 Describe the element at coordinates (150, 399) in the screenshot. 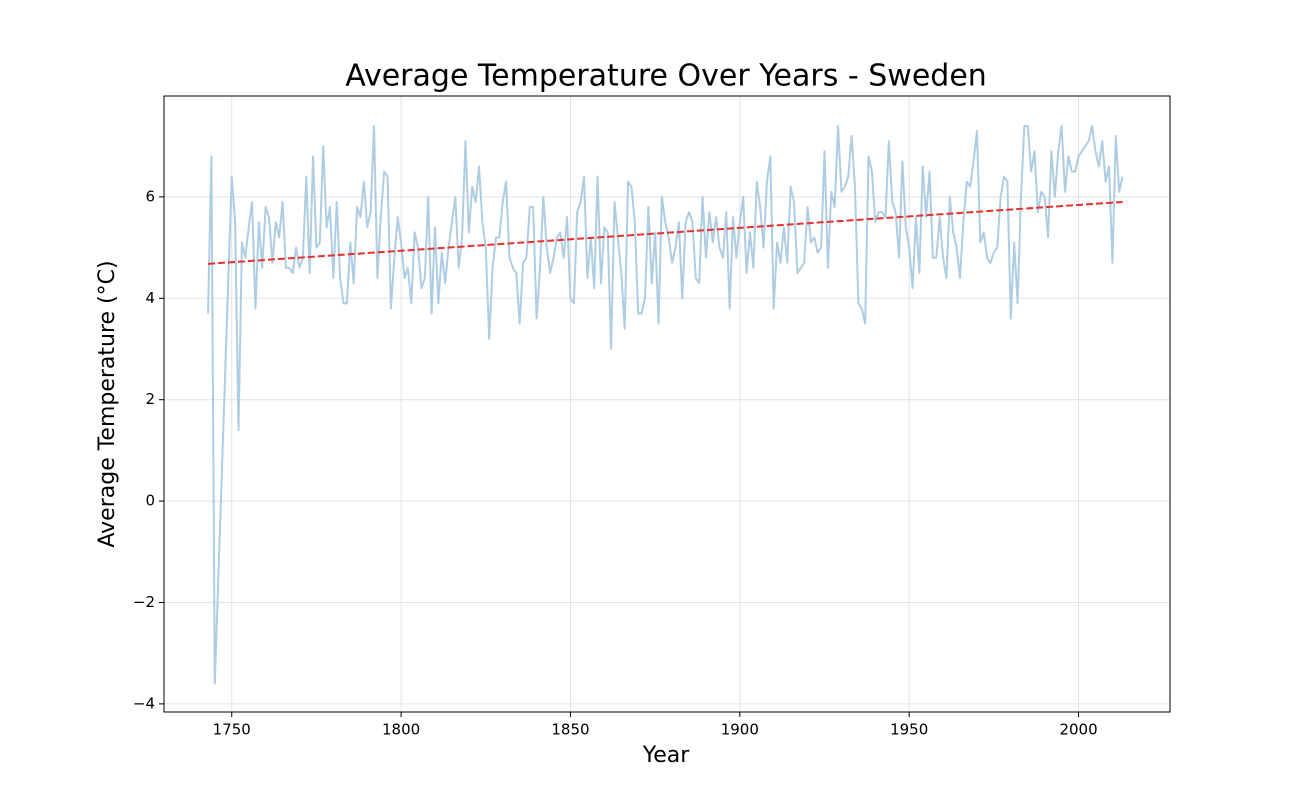

I see `y-tick-label: 2` at that location.